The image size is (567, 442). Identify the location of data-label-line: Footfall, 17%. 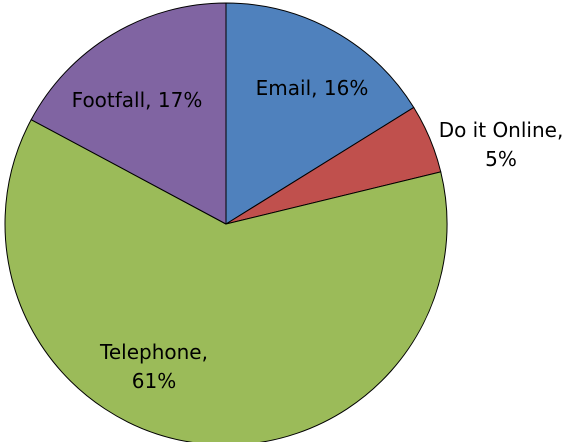
(137, 100).